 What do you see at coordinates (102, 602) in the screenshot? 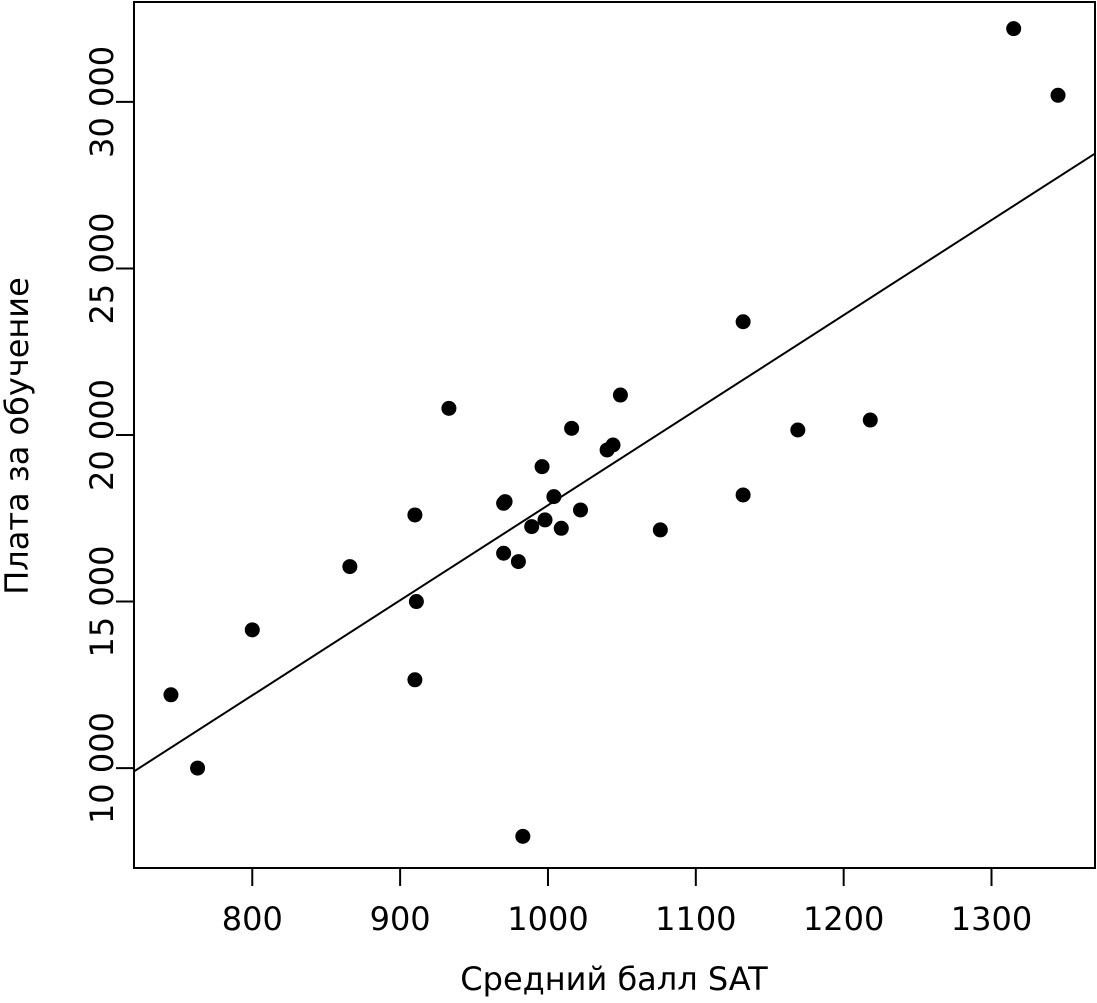
I see `y-tick-label: 15 000` at bounding box center [102, 602].